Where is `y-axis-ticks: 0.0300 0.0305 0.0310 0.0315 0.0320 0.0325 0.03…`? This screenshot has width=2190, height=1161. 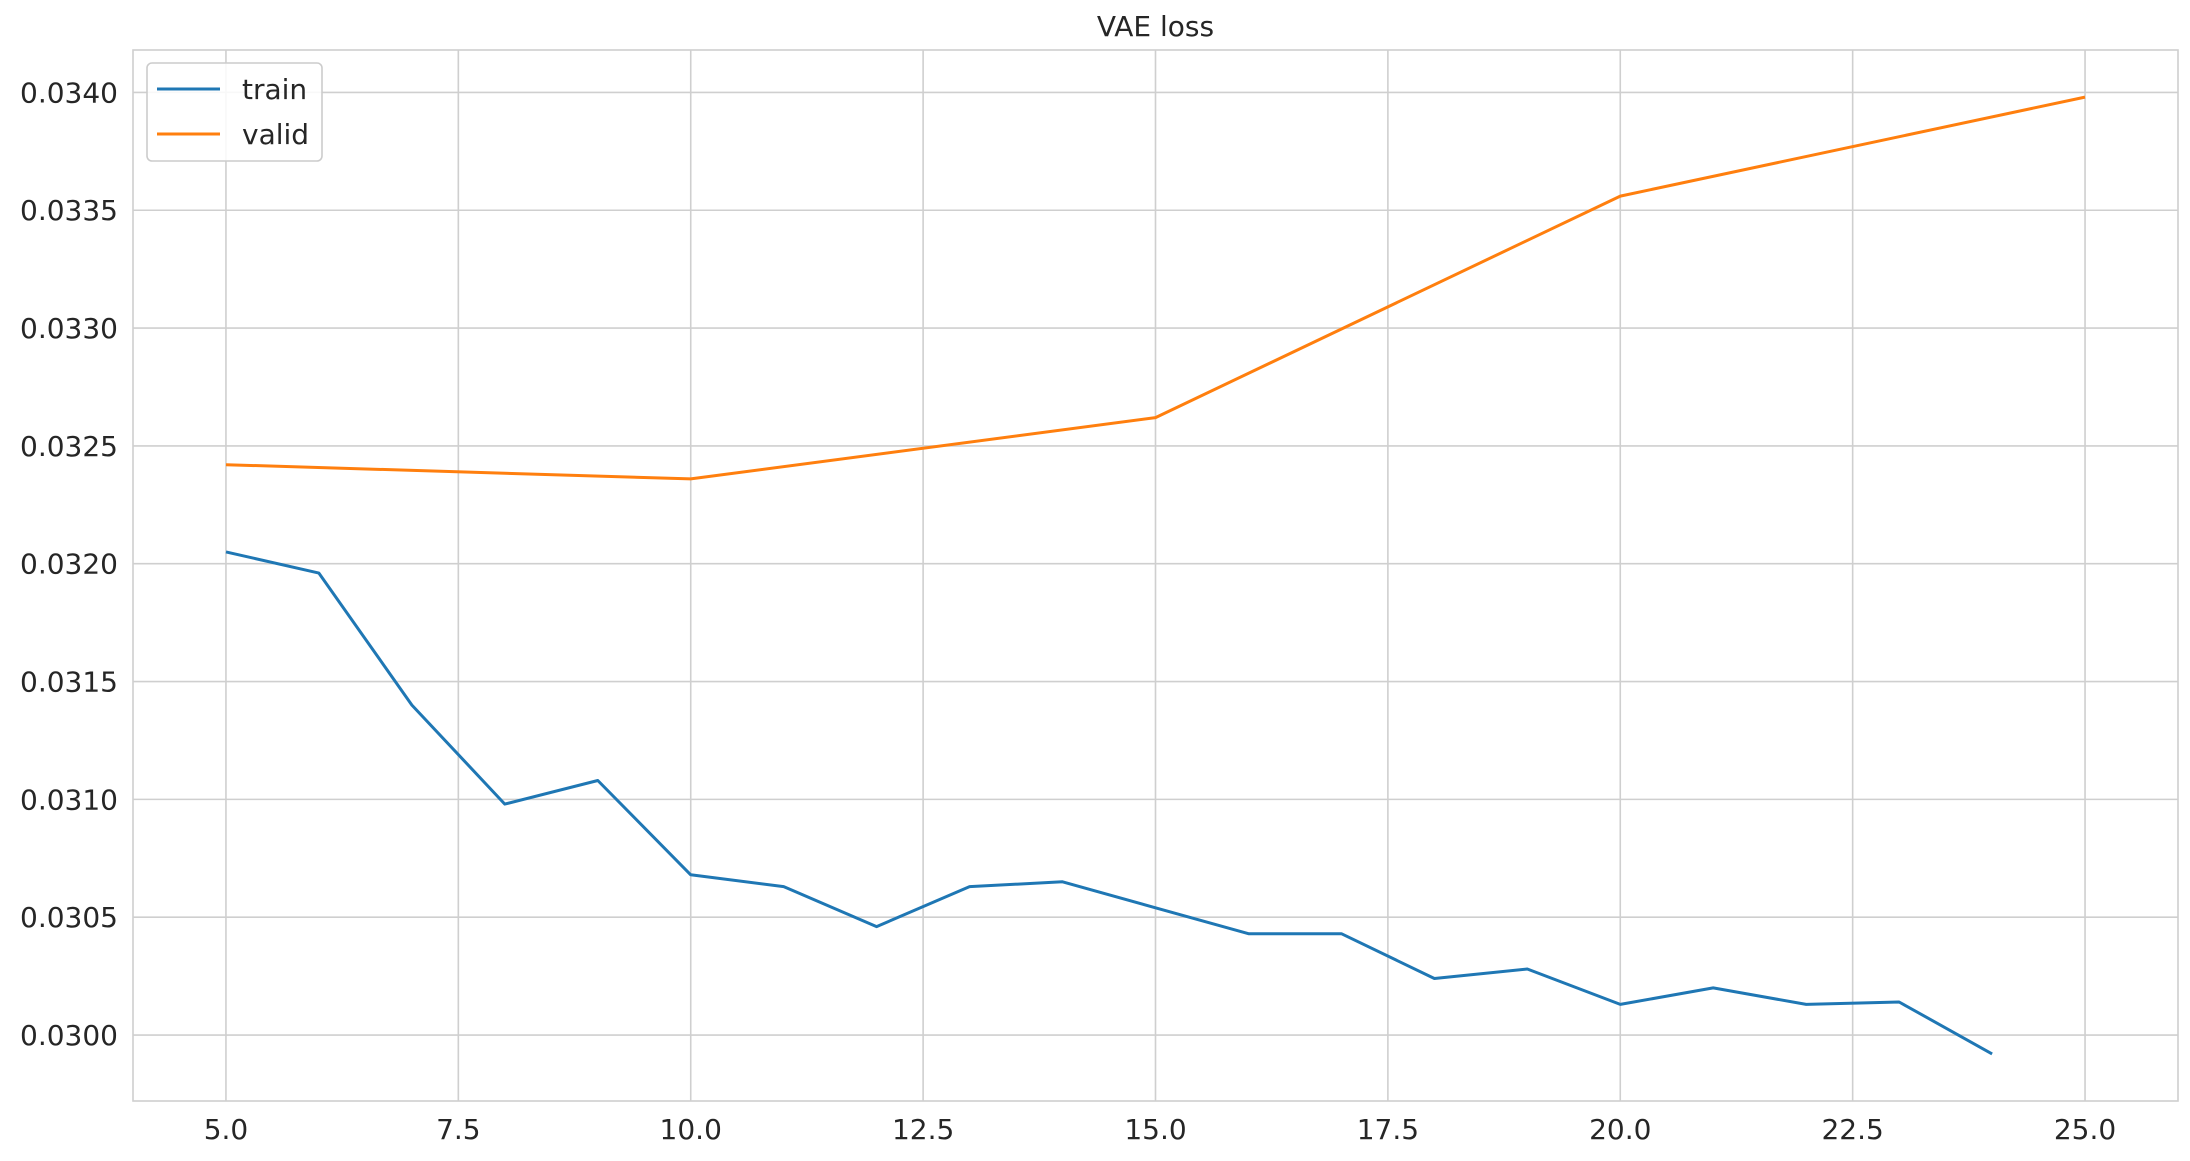 y-axis-ticks: 0.0300 0.0305 0.0310 0.0315 0.0320 0.0325 0.03… is located at coordinates (69, 564).